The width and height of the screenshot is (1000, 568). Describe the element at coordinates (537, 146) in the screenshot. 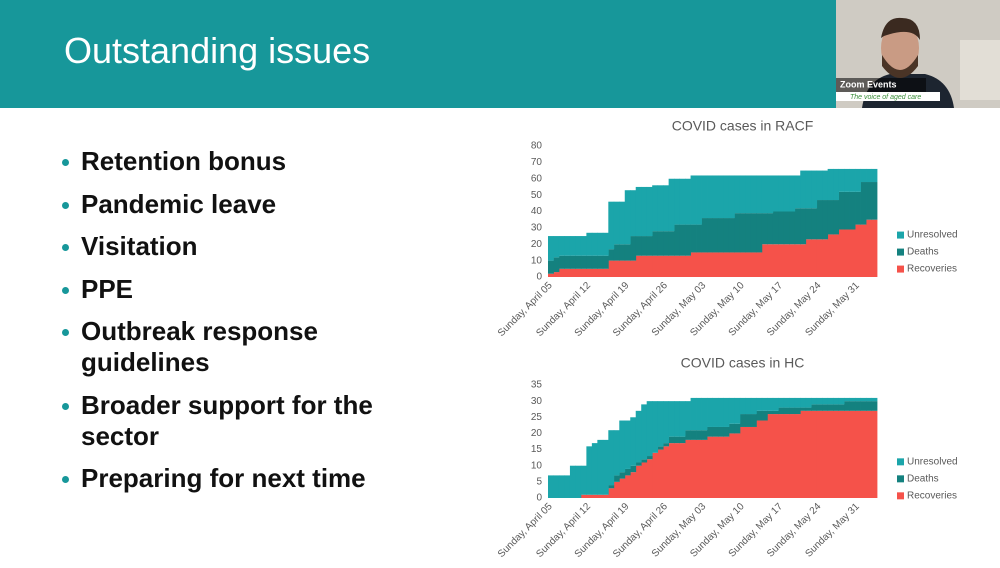

I see `y-tick-label: 80` at that location.